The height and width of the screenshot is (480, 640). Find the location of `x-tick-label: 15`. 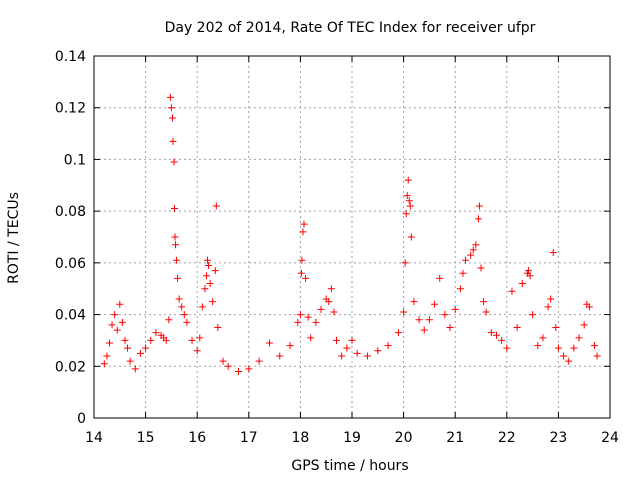

x-tick-label: 15 is located at coordinates (146, 438).